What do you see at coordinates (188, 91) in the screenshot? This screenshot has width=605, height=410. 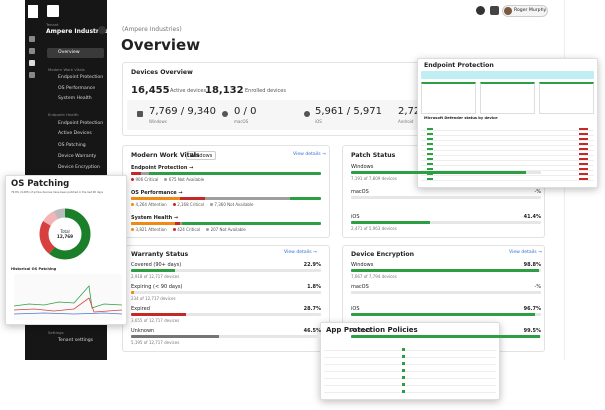 I see `active-label: Active devices` at bounding box center [188, 91].